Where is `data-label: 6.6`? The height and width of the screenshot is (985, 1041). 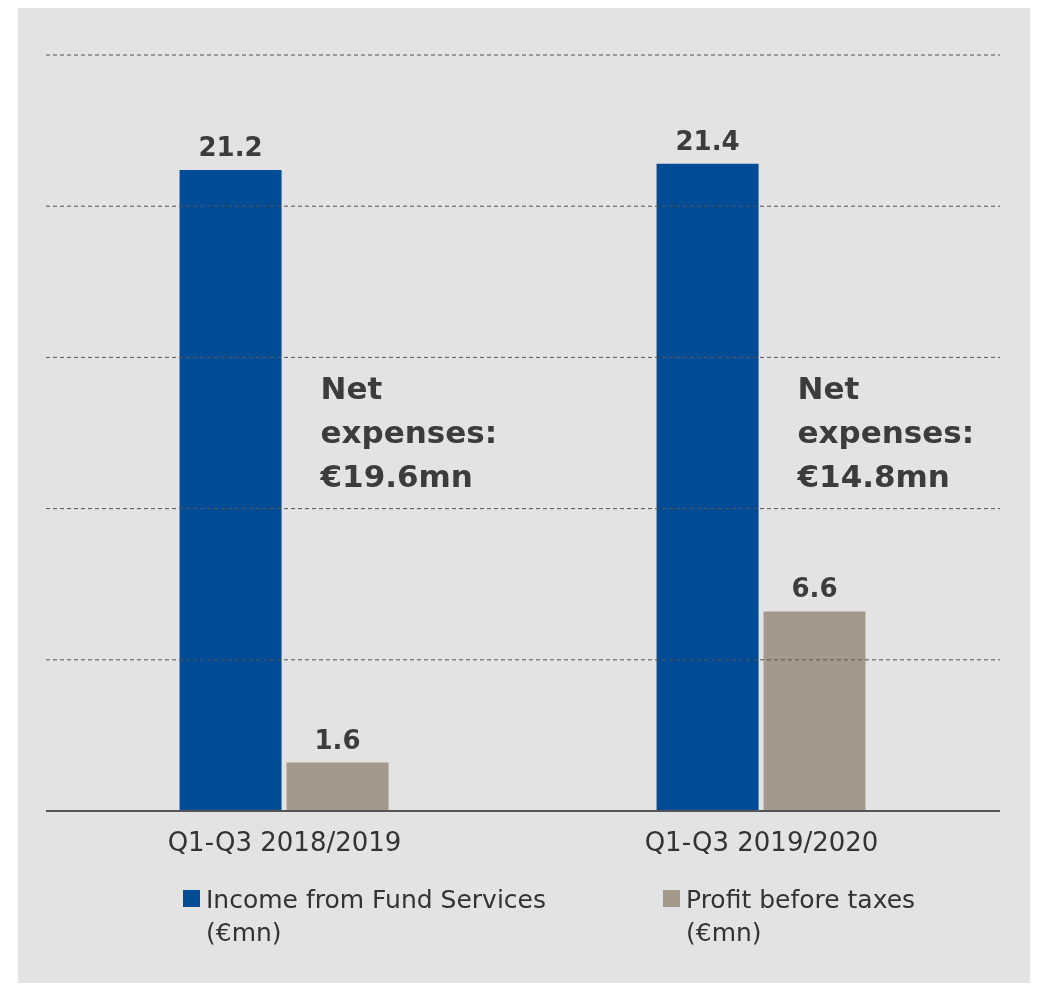
data-label: 6.6 is located at coordinates (814, 588).